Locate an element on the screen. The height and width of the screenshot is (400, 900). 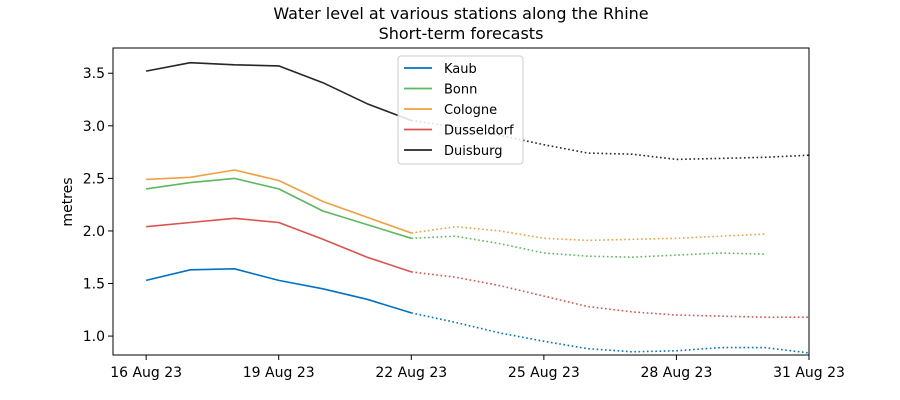
dusseldorf-forecast-line is located at coordinates (610, 295).